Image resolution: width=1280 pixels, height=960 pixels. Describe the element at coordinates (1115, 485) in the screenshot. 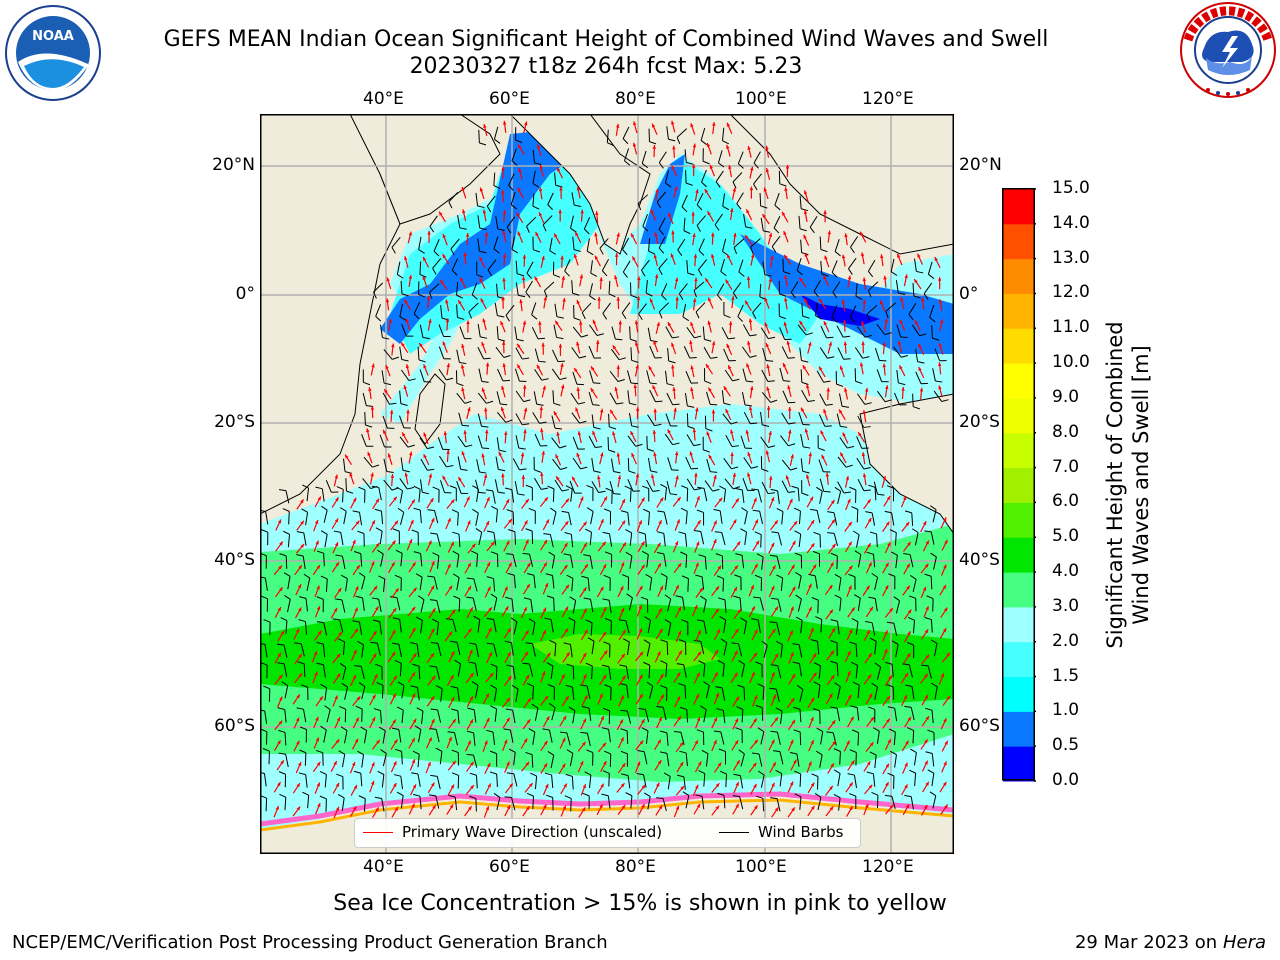

I see `colorbar-title-line1: Significant Height of Combined` at that location.